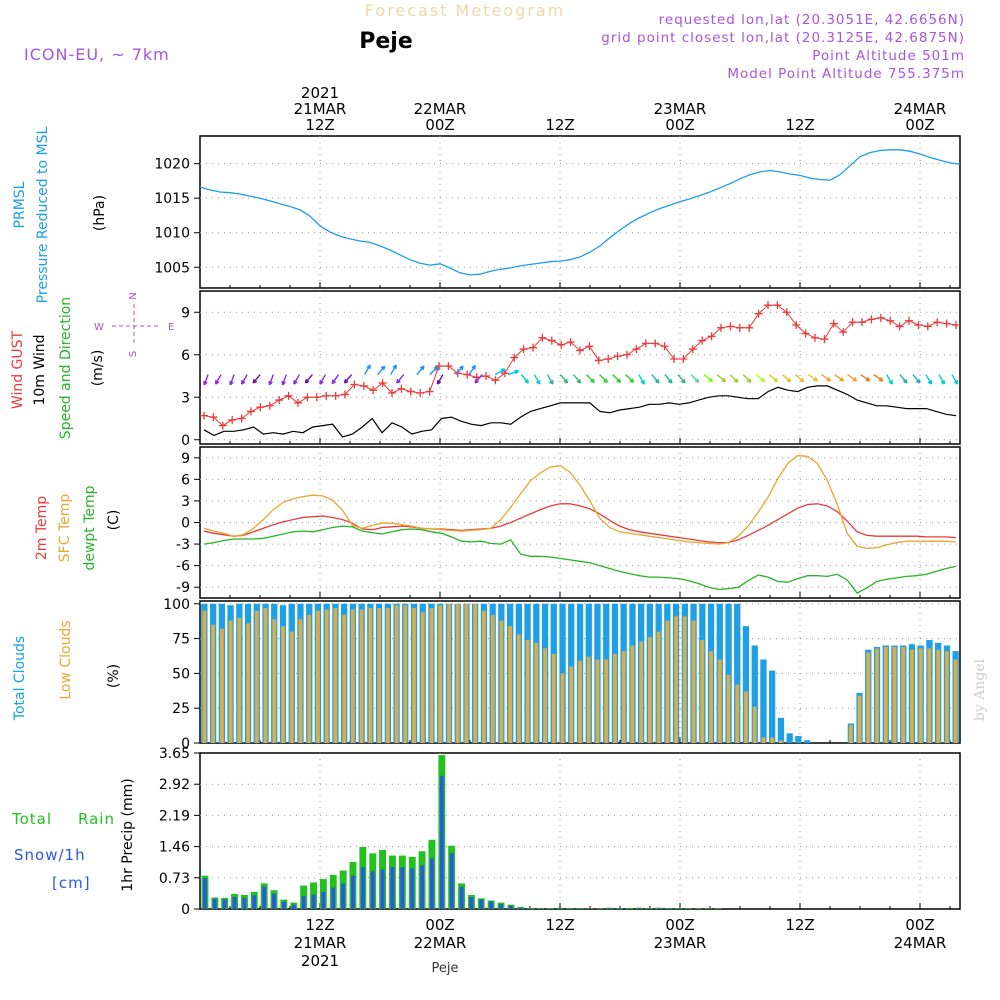  What do you see at coordinates (40, 369) in the screenshot?
I see `wind-10m-label: 10m Wind` at bounding box center [40, 369].